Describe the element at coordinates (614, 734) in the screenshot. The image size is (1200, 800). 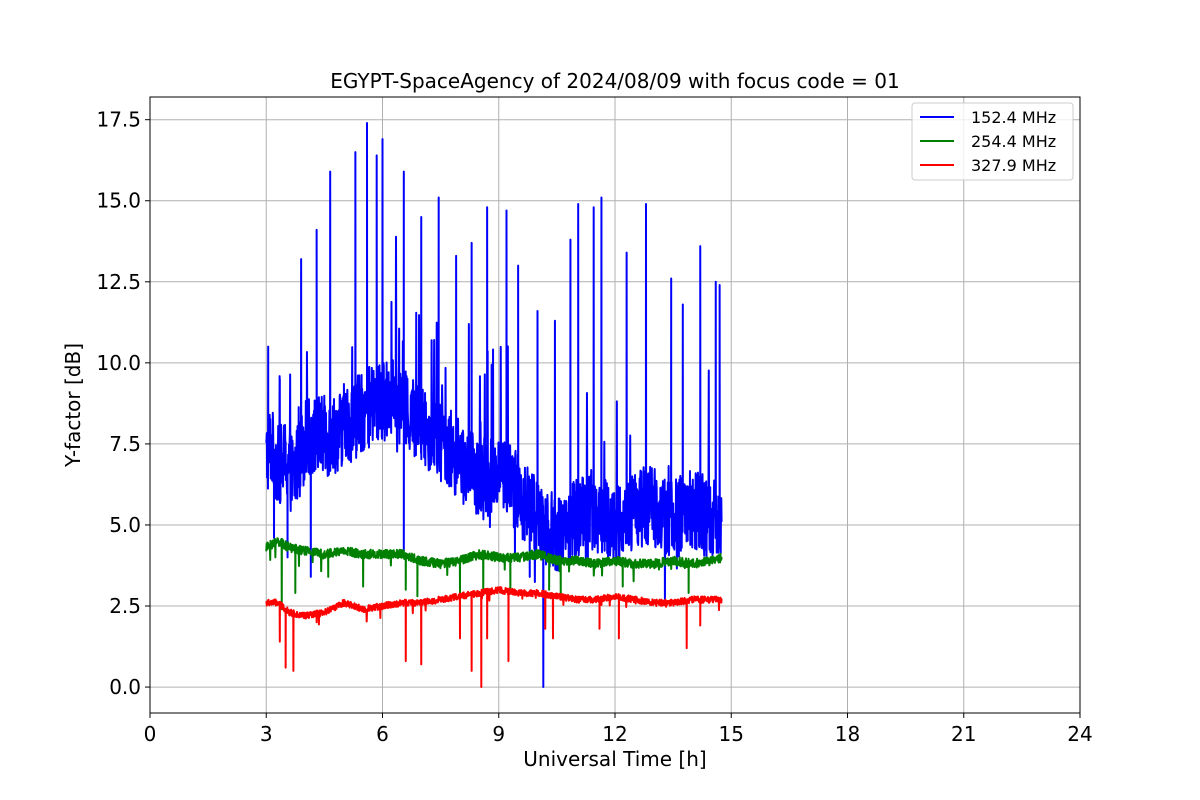
I see `x-tick-label: 12` at that location.